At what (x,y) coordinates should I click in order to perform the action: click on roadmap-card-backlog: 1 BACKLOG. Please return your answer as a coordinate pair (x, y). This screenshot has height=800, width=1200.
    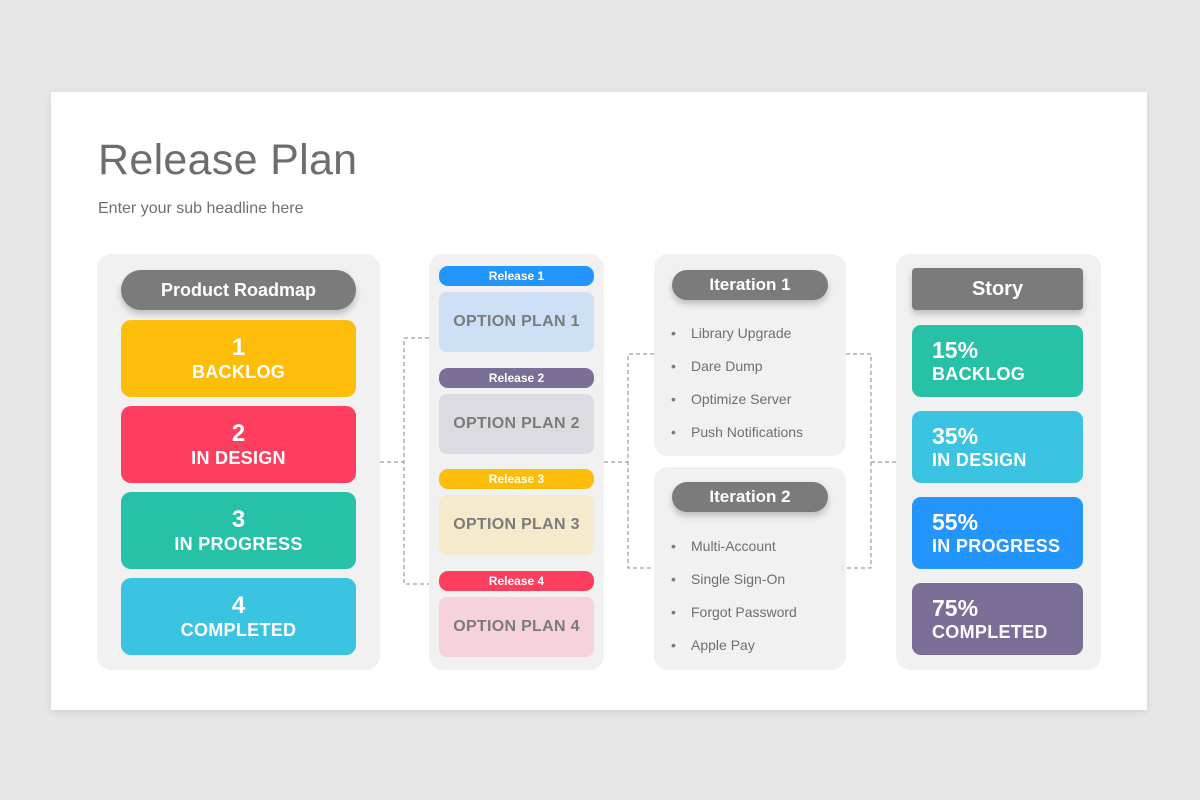
    Looking at the image, I should click on (238, 358).